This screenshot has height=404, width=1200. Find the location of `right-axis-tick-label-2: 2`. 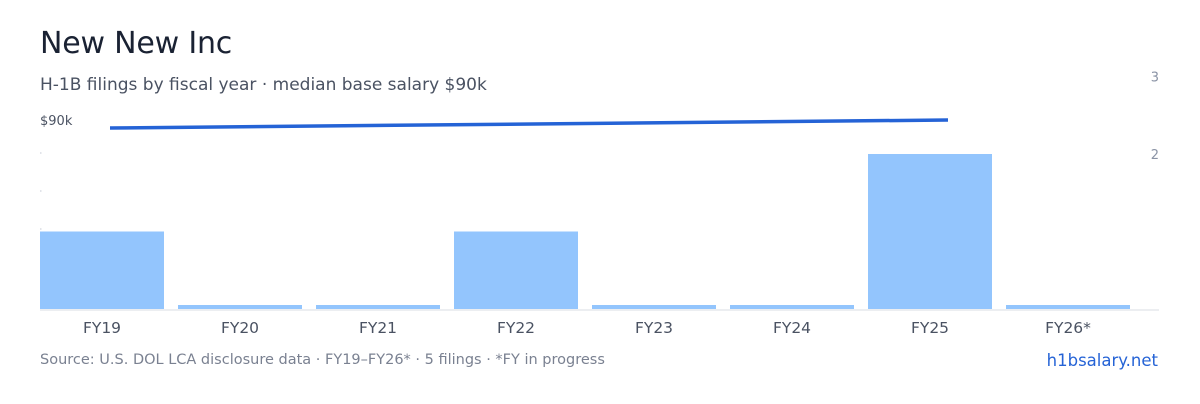

right-axis-tick-label-2: 2 is located at coordinates (1155, 155).